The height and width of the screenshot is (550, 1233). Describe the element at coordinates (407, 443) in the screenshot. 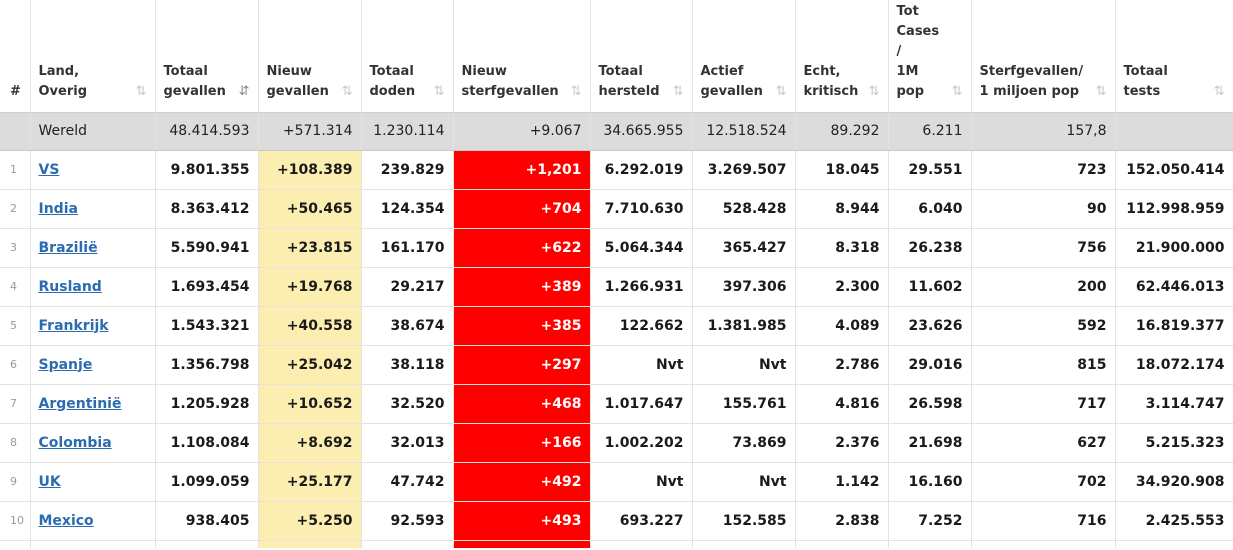

I see `total-deaths-cell: 32.013` at that location.